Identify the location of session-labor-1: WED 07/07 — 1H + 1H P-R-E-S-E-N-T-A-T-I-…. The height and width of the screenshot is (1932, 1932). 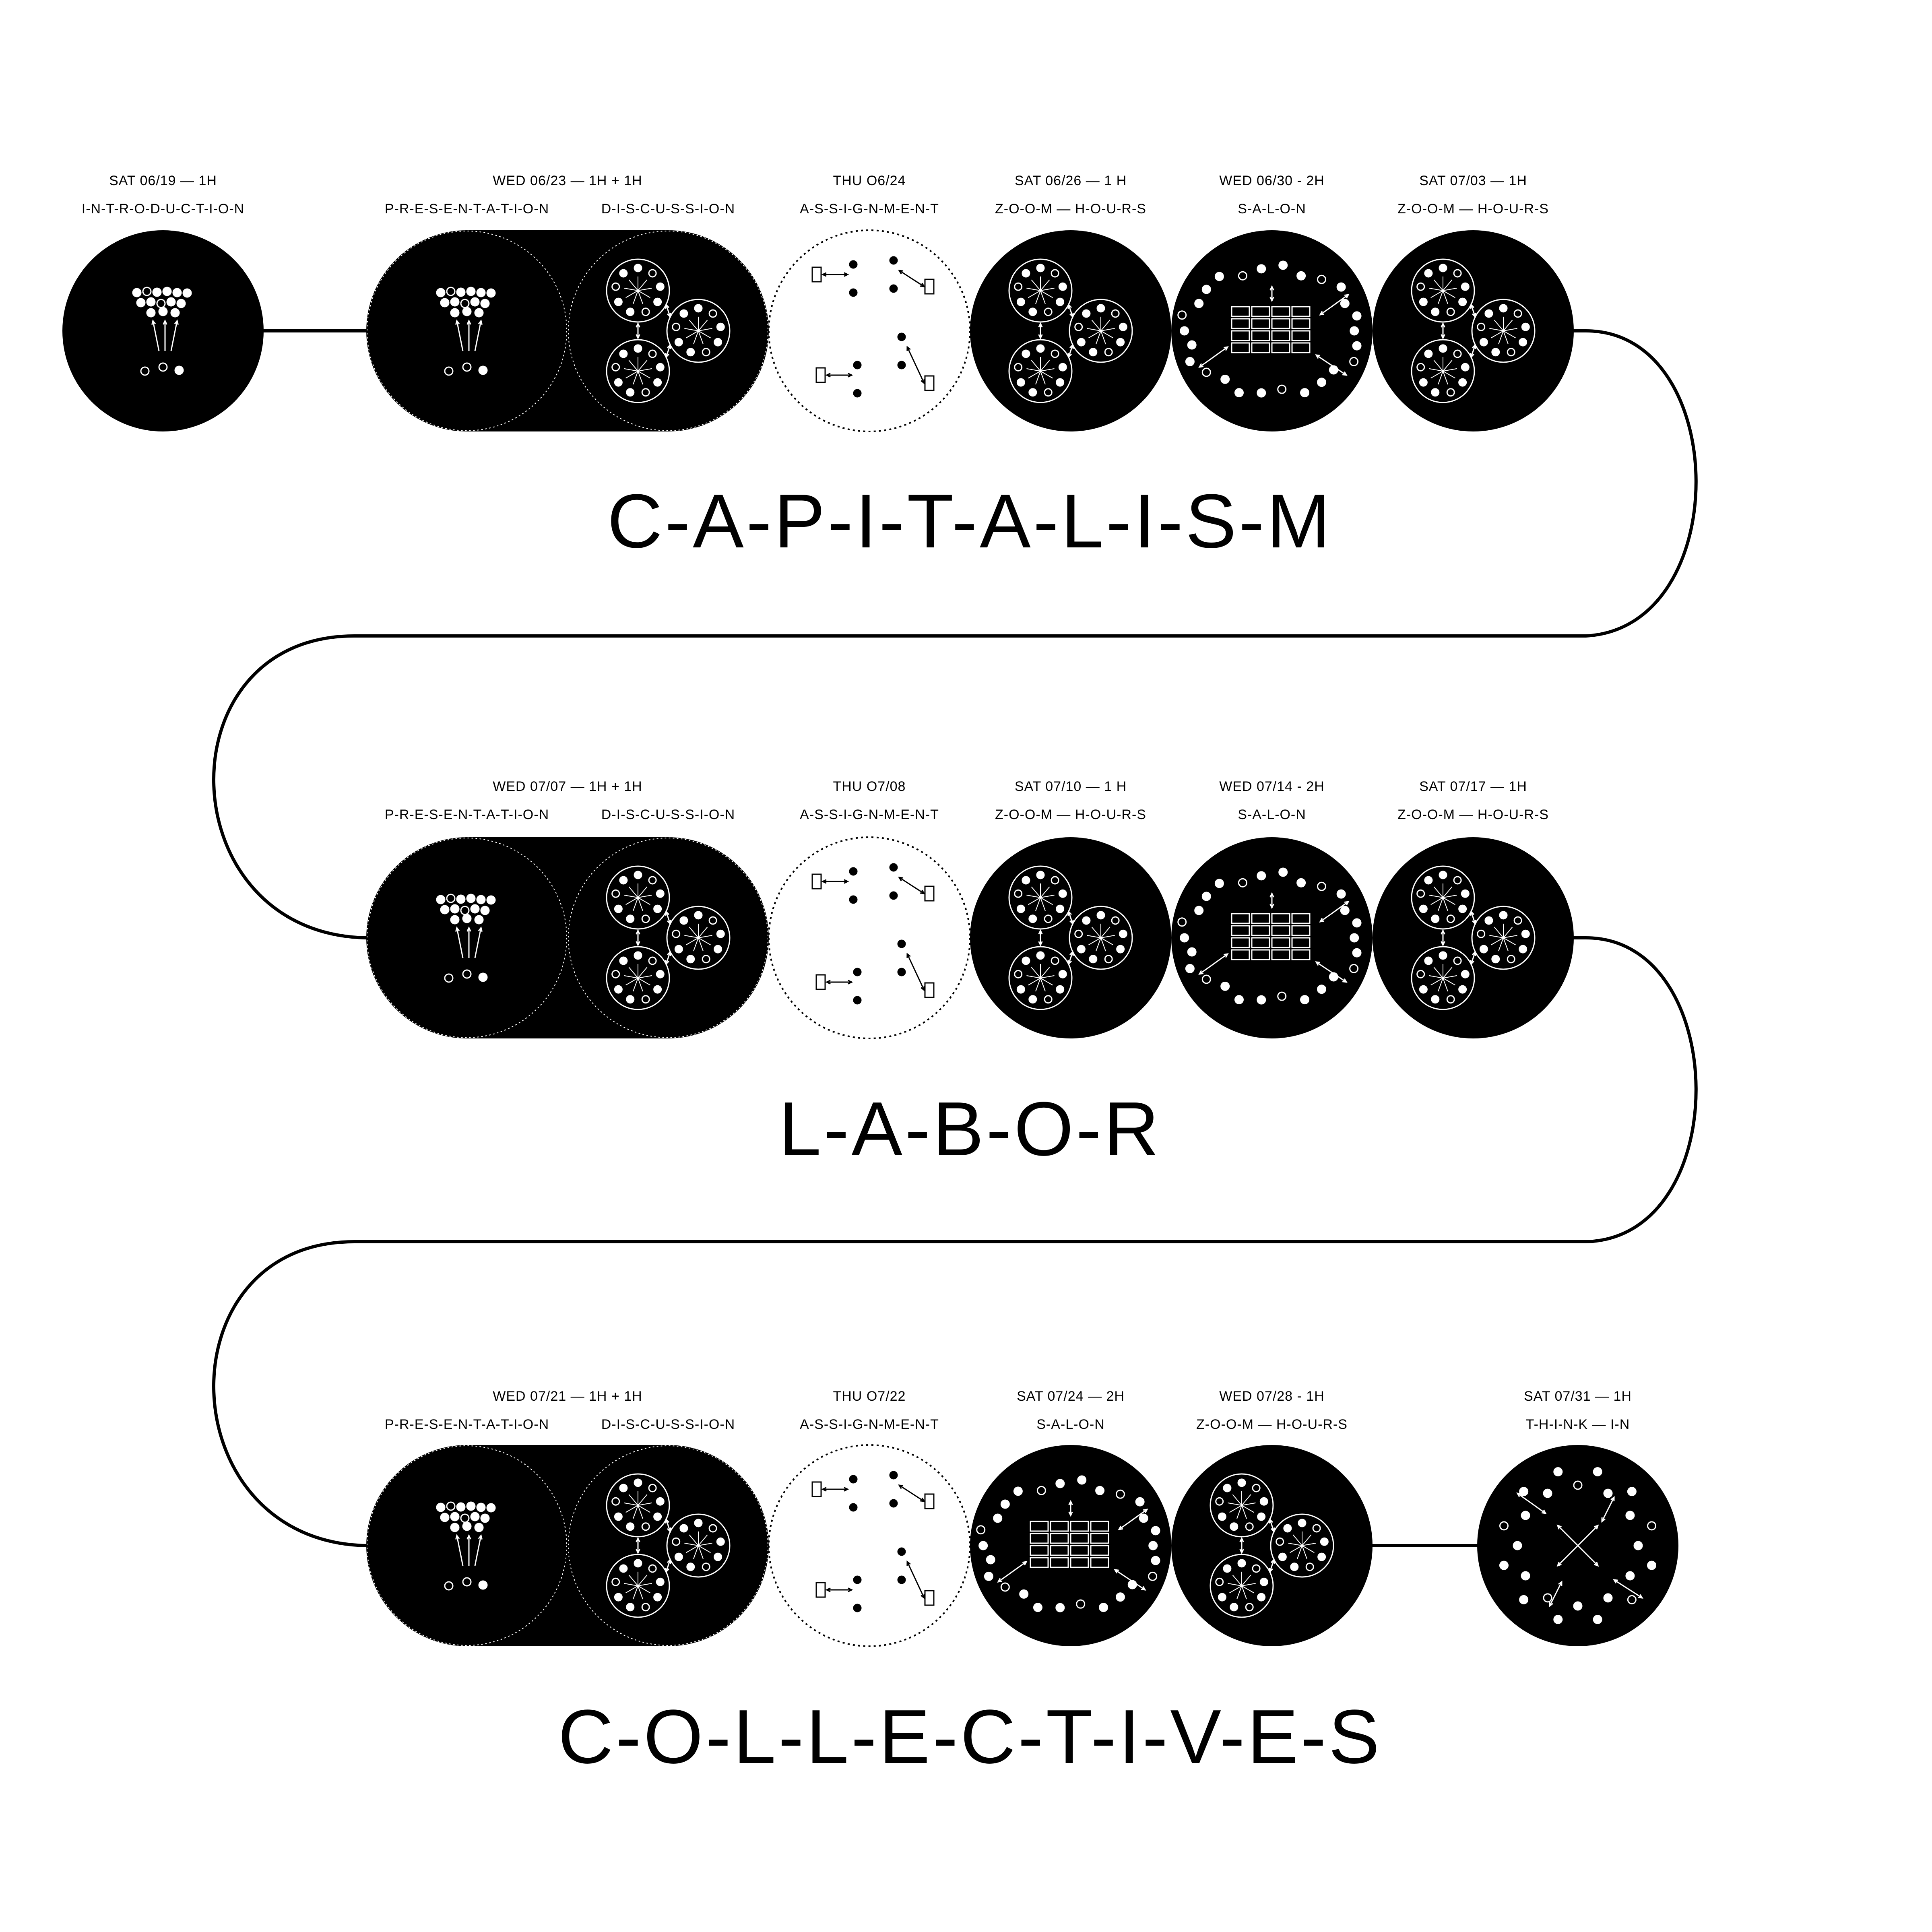
(567, 908).